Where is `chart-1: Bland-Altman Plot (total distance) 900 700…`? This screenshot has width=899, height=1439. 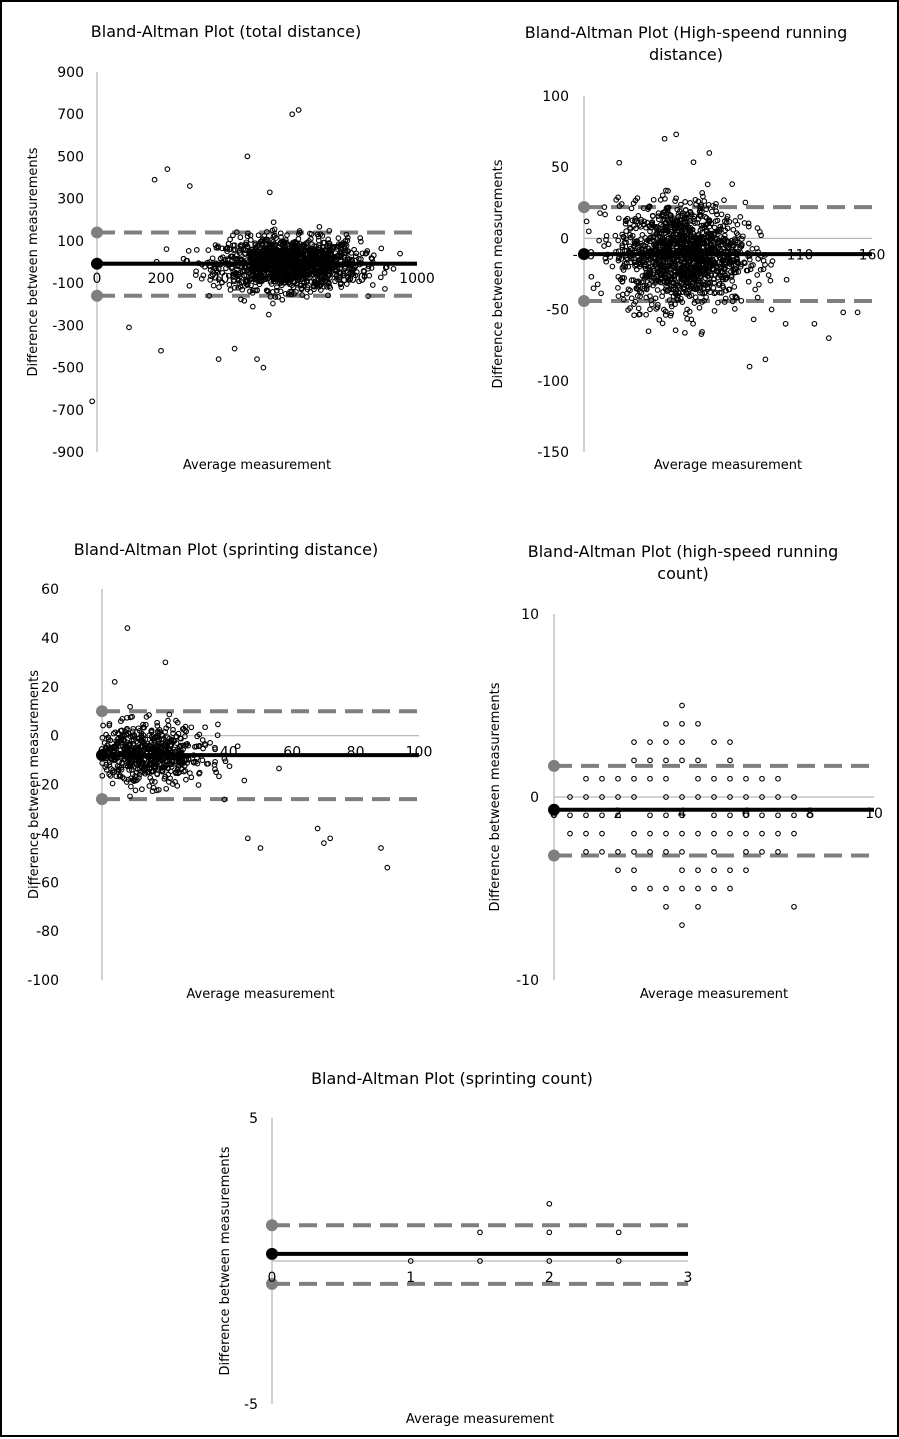
chart-1: Bland-Altman Plot (total distance) 900 700… is located at coordinates (230, 247).